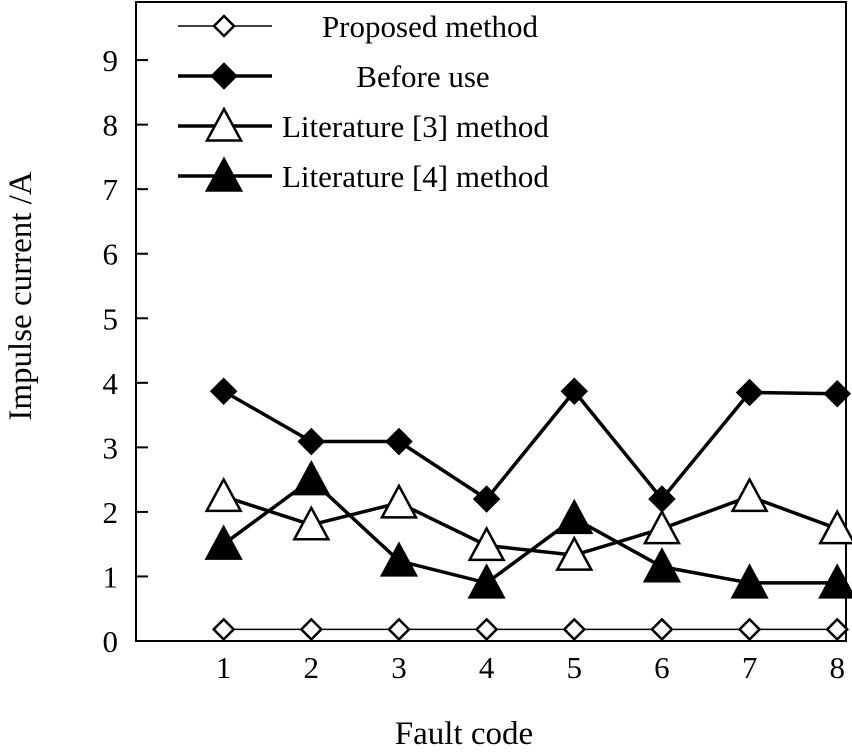 The height and width of the screenshot is (752, 852). I want to click on legend-entry: Before use, so click(334, 76).